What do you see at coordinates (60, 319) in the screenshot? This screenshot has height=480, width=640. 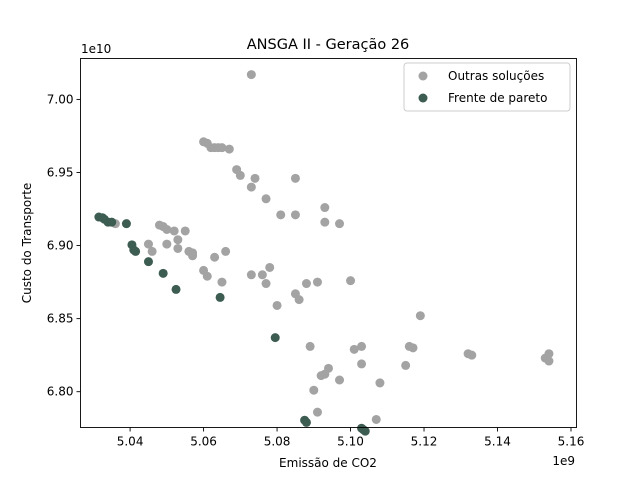 I see `y-tick-label: 6.85` at bounding box center [60, 319].